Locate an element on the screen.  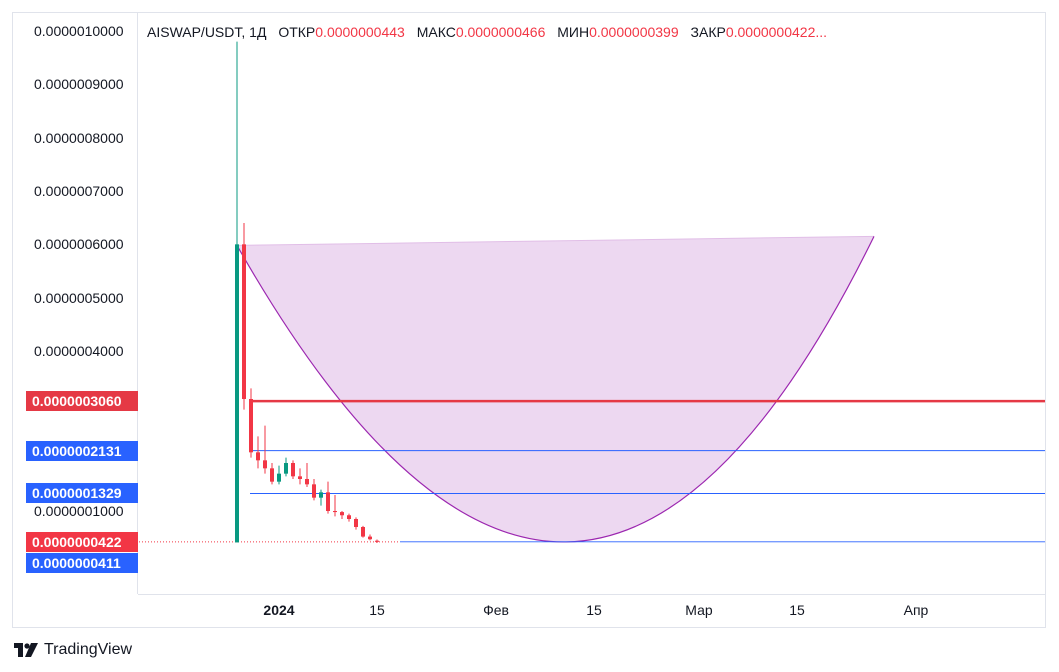
tradingview-logo-icon is located at coordinates (26, 650).